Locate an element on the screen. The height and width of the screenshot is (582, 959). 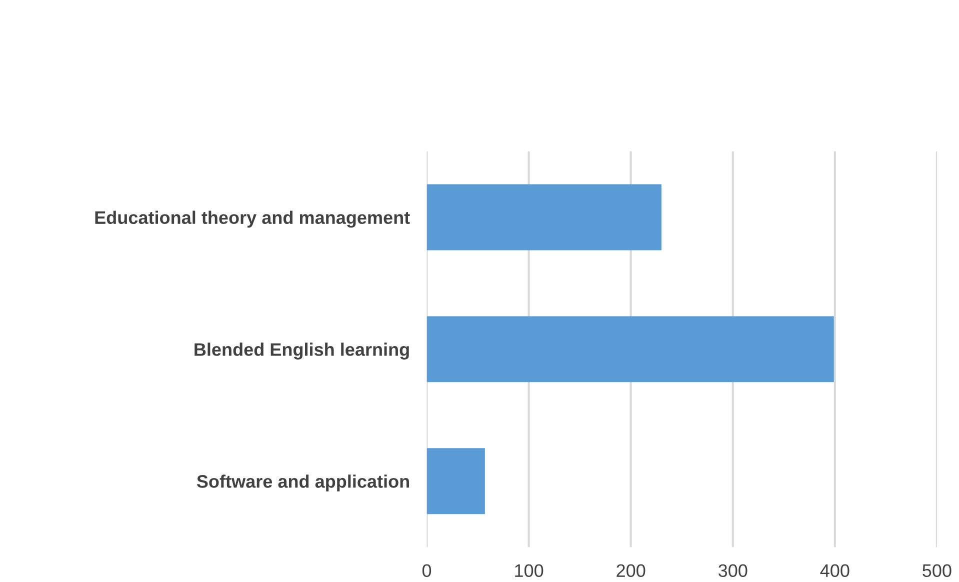
x-tick-label: 500 is located at coordinates (937, 571).